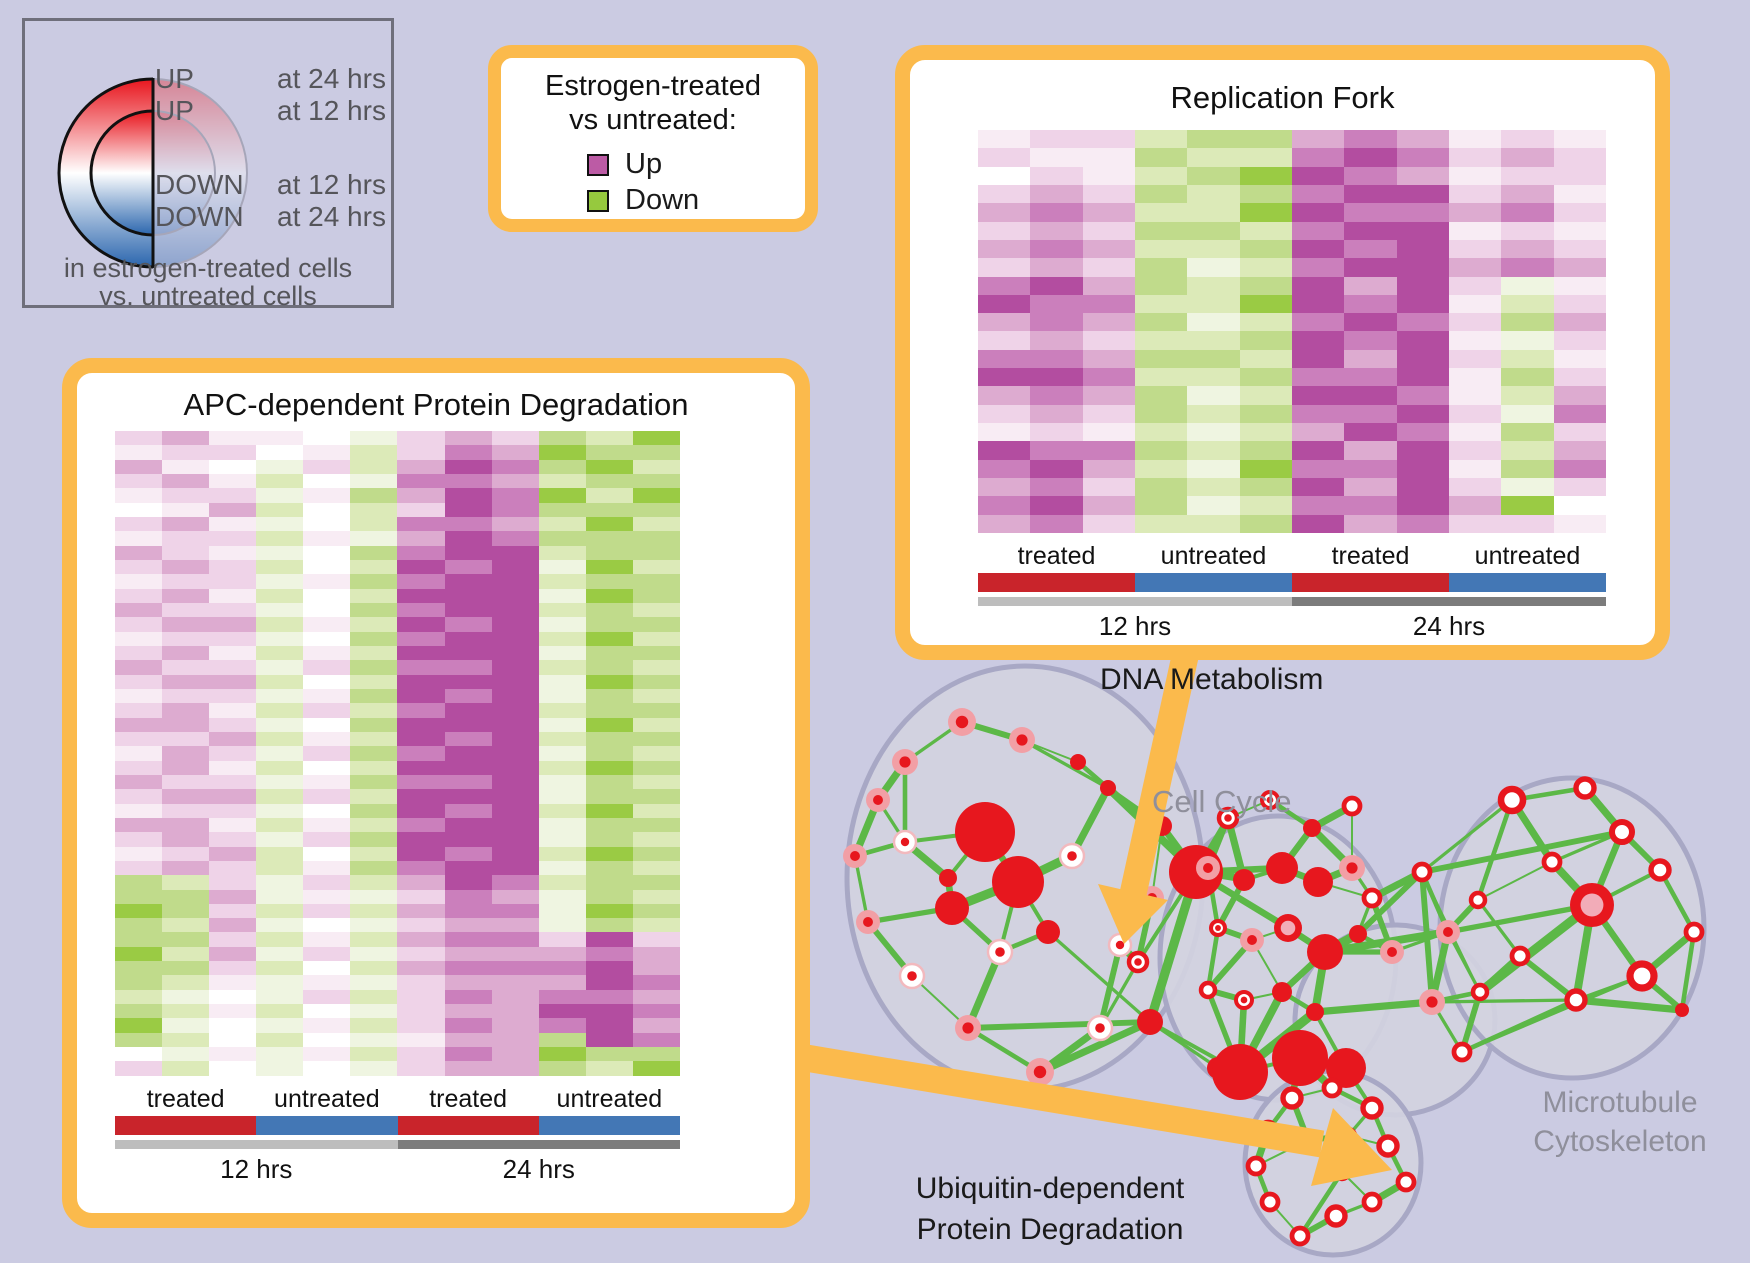 The width and height of the screenshot is (1750, 1279). I want to click on gene-node-white-halo, so click(1100, 1028).